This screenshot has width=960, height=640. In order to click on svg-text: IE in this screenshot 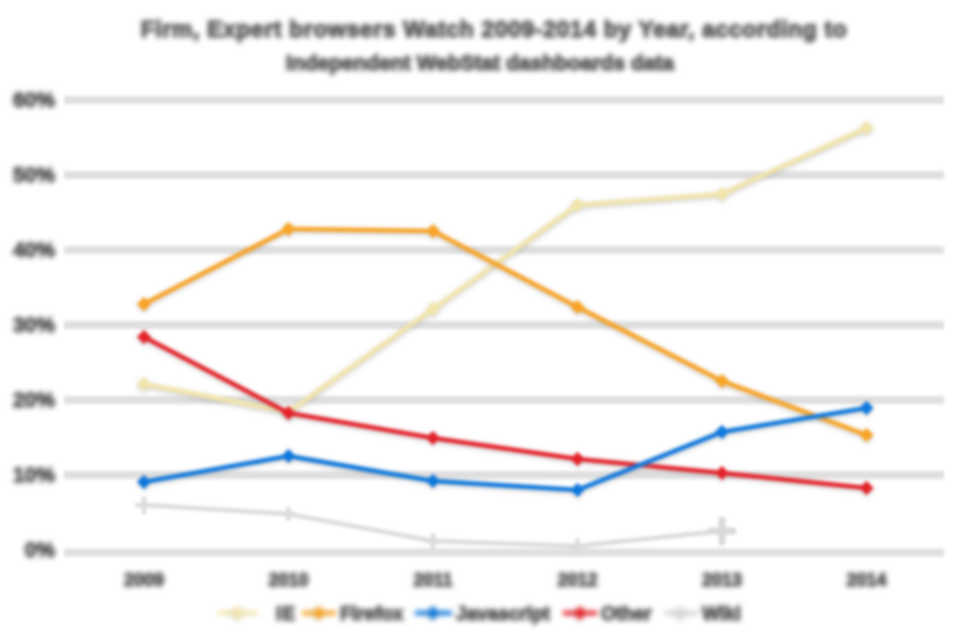, I will do `click(286, 614)`.